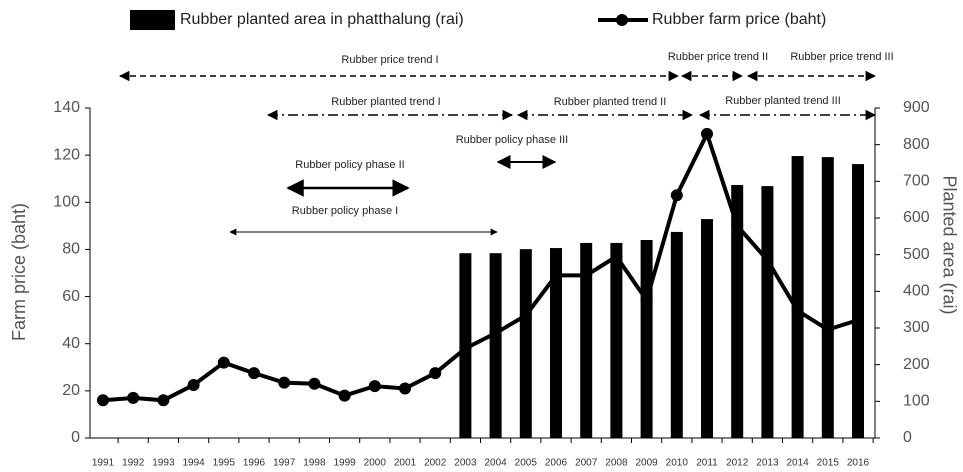  What do you see at coordinates (103, 463) in the screenshot?
I see `x-tick-label: 1991` at bounding box center [103, 463].